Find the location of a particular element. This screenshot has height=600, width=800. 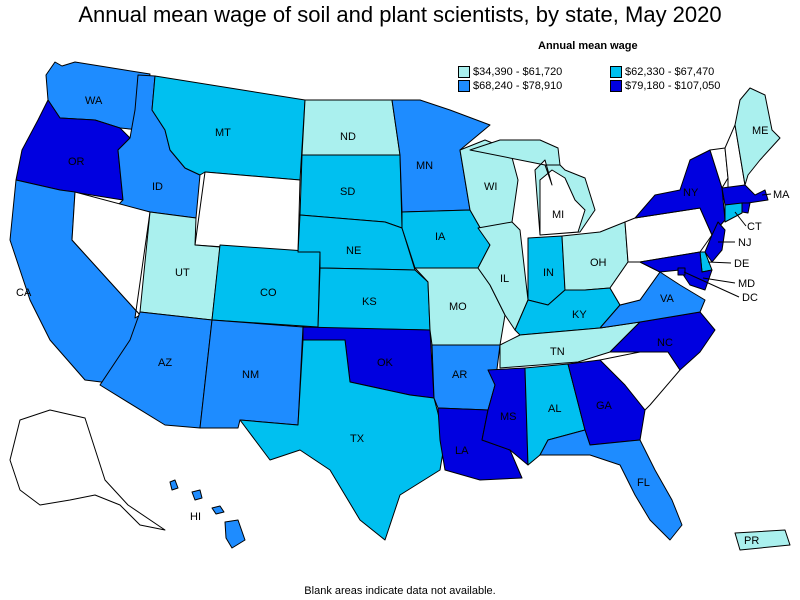

label-nm: NM is located at coordinates (250, 375).